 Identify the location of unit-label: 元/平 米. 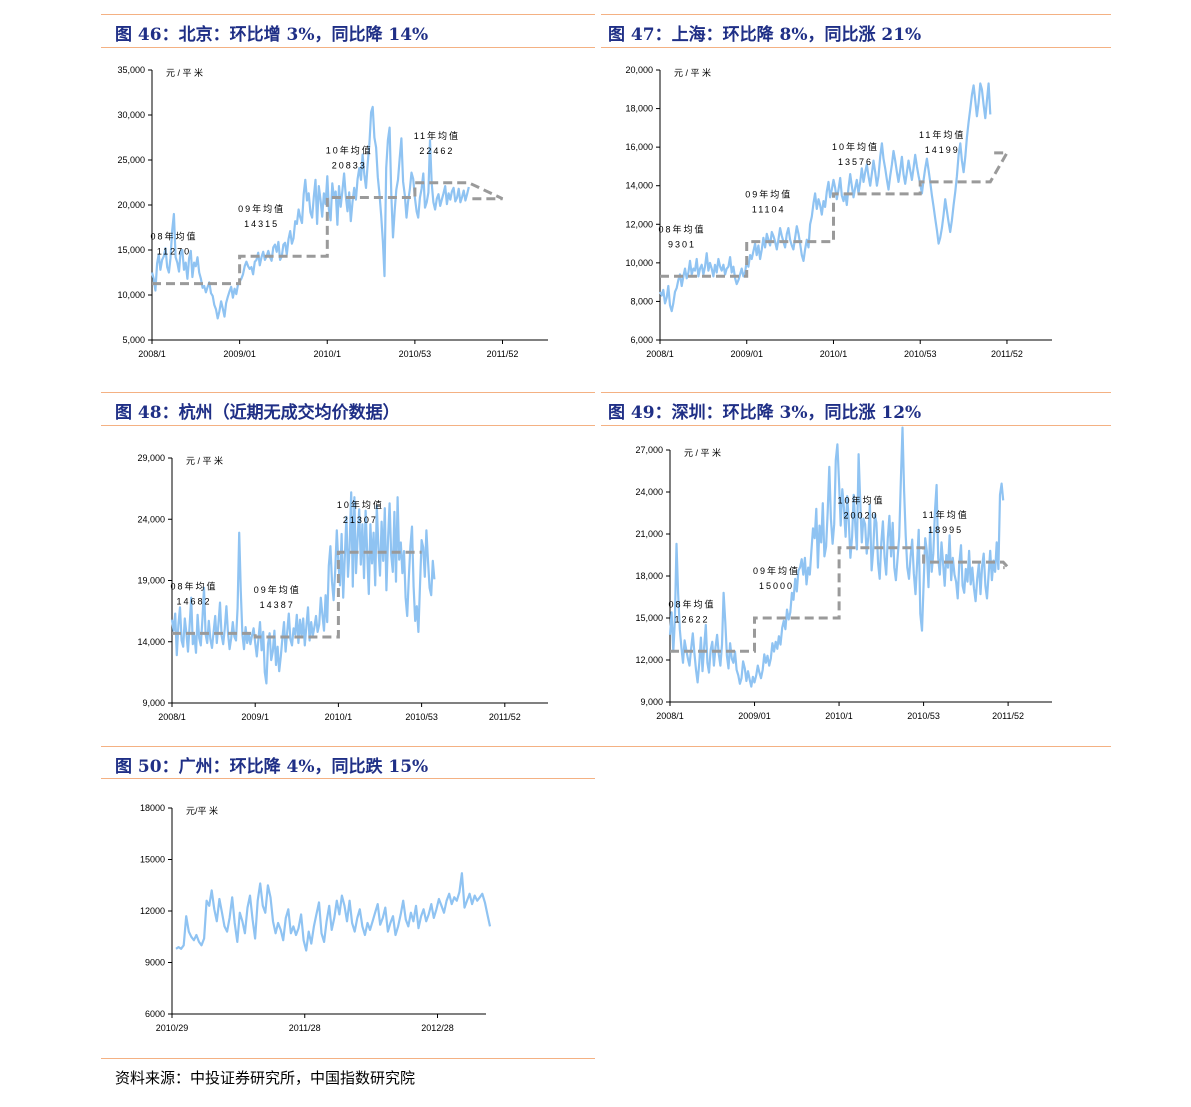
(202, 810).